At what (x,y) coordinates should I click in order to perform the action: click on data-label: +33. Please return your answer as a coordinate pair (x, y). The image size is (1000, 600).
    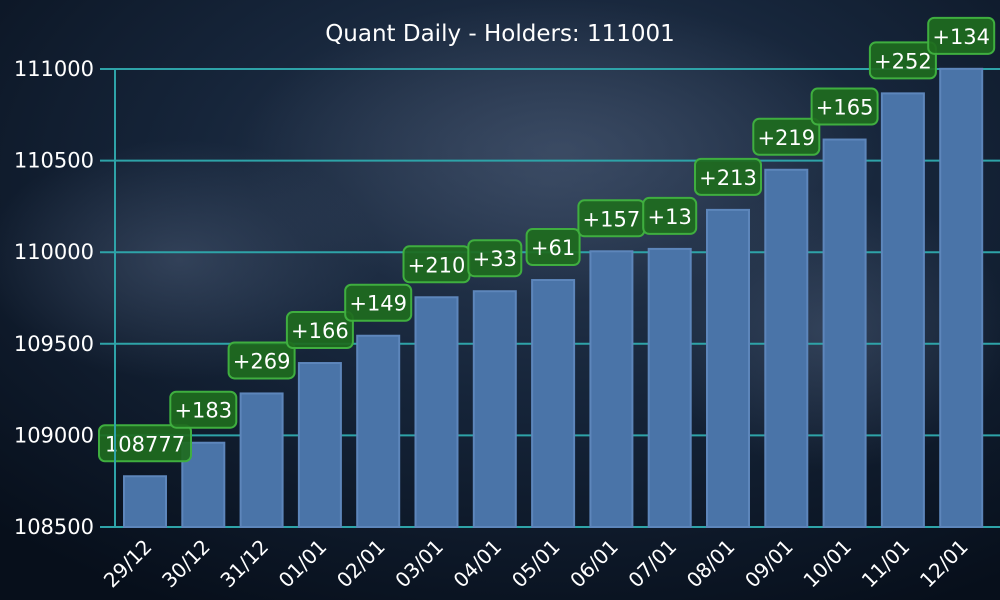
    Looking at the image, I should click on (495, 258).